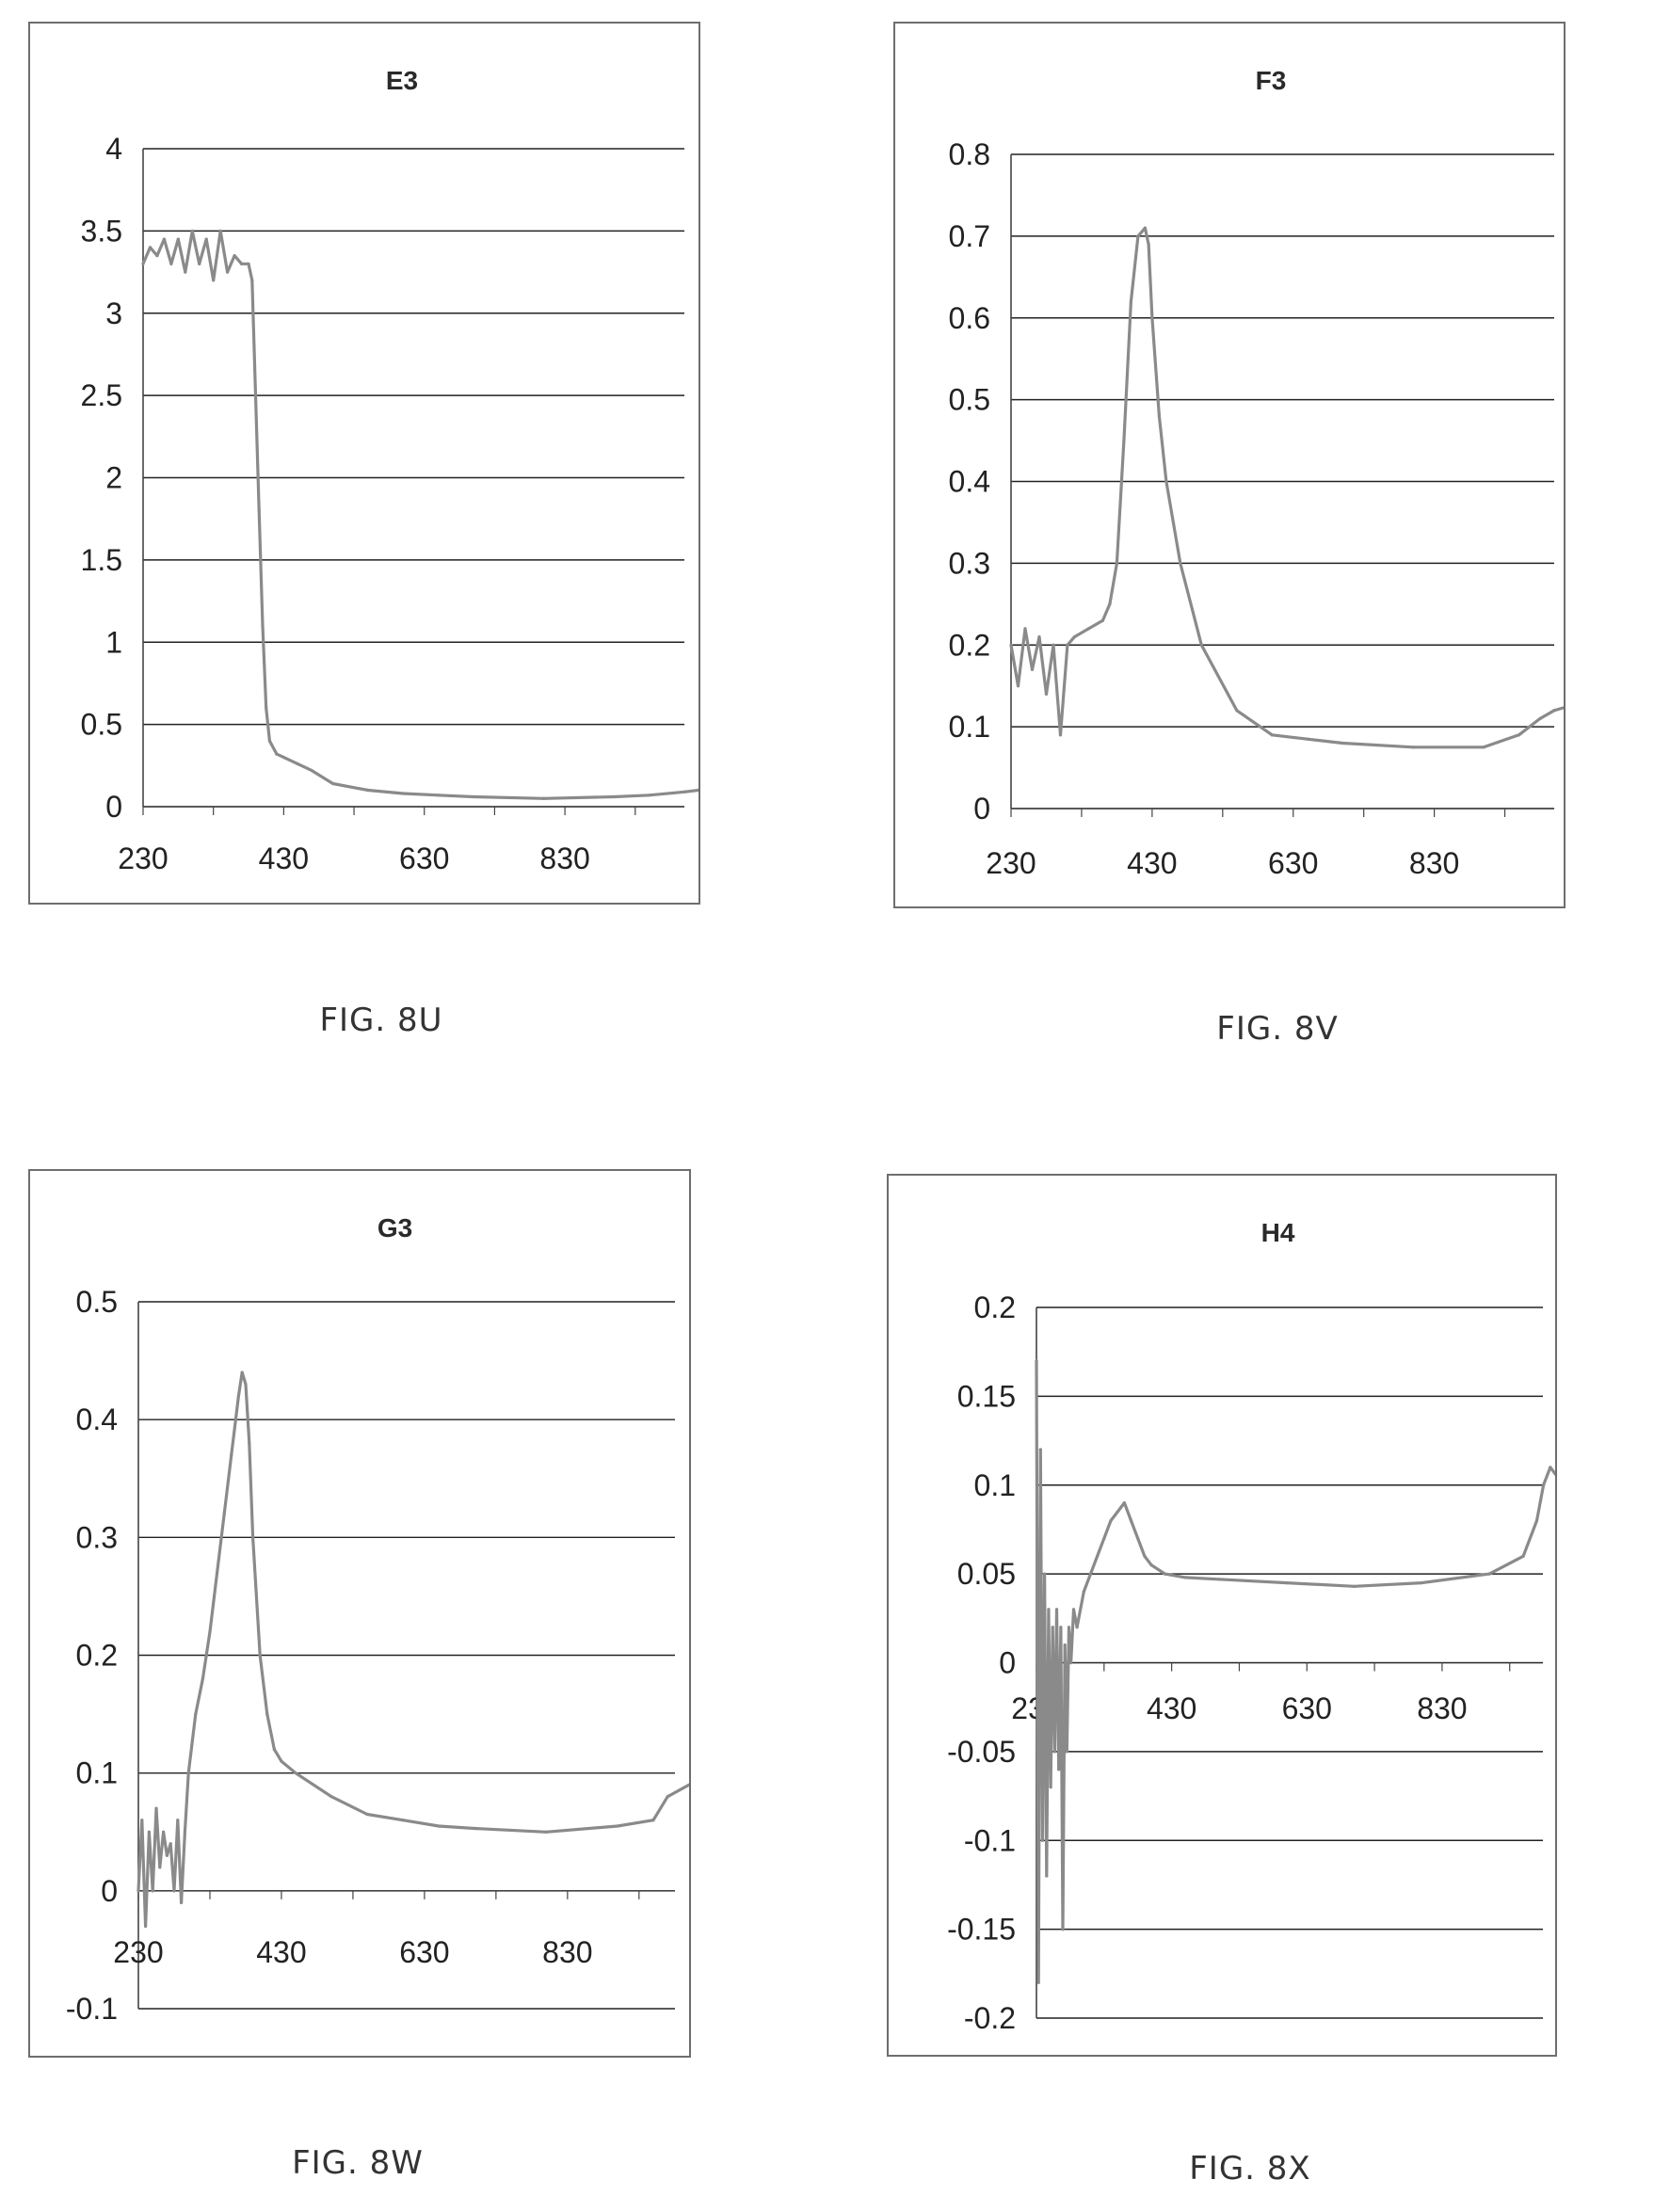 This screenshot has height=2212, width=1670. What do you see at coordinates (97, 1537) in the screenshot?
I see `y-tick-label: 0.3` at bounding box center [97, 1537].